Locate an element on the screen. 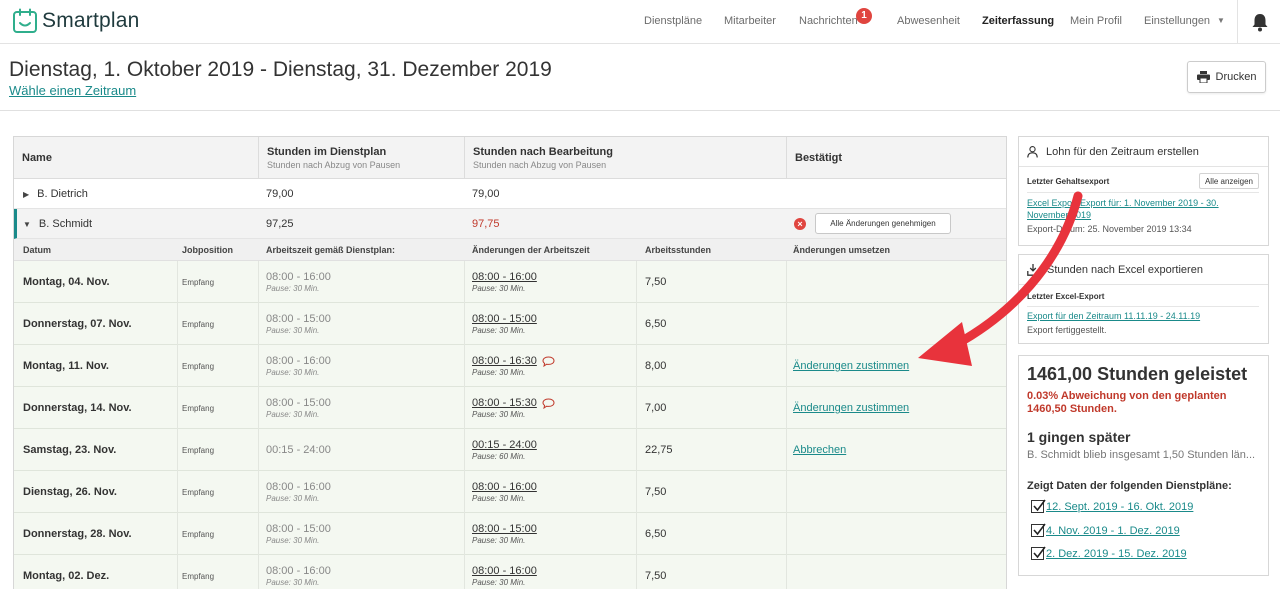  user-icon is located at coordinates (1032, 151).